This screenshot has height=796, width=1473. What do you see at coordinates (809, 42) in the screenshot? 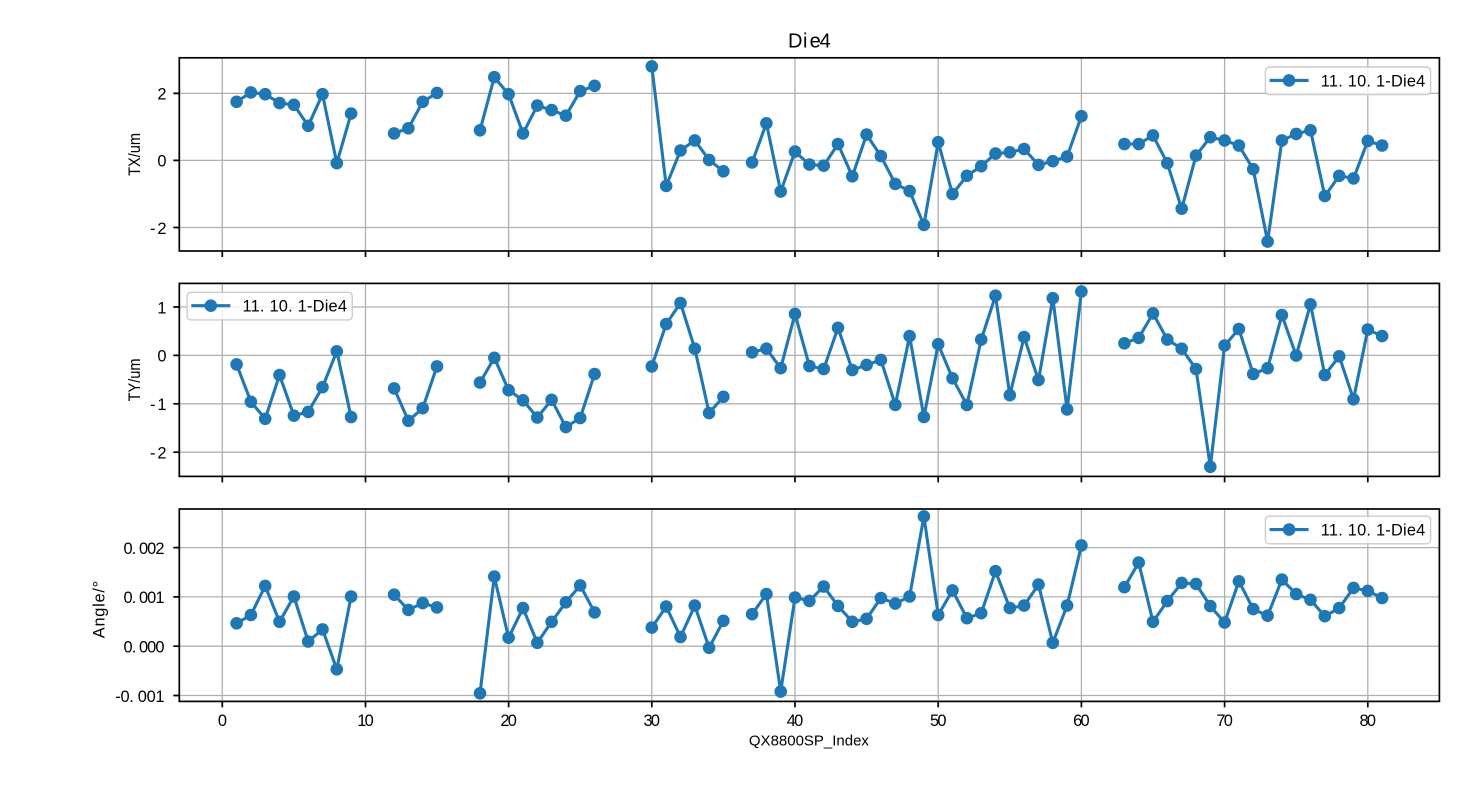
I see `svg-text:Die4: Di e4` at bounding box center [809, 42].